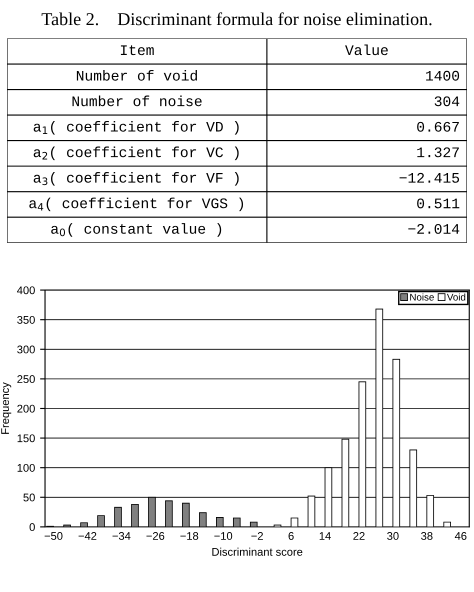 The width and height of the screenshot is (474, 592). What do you see at coordinates (430, 177) in the screenshot?
I see `text: −12.415` at bounding box center [430, 177].